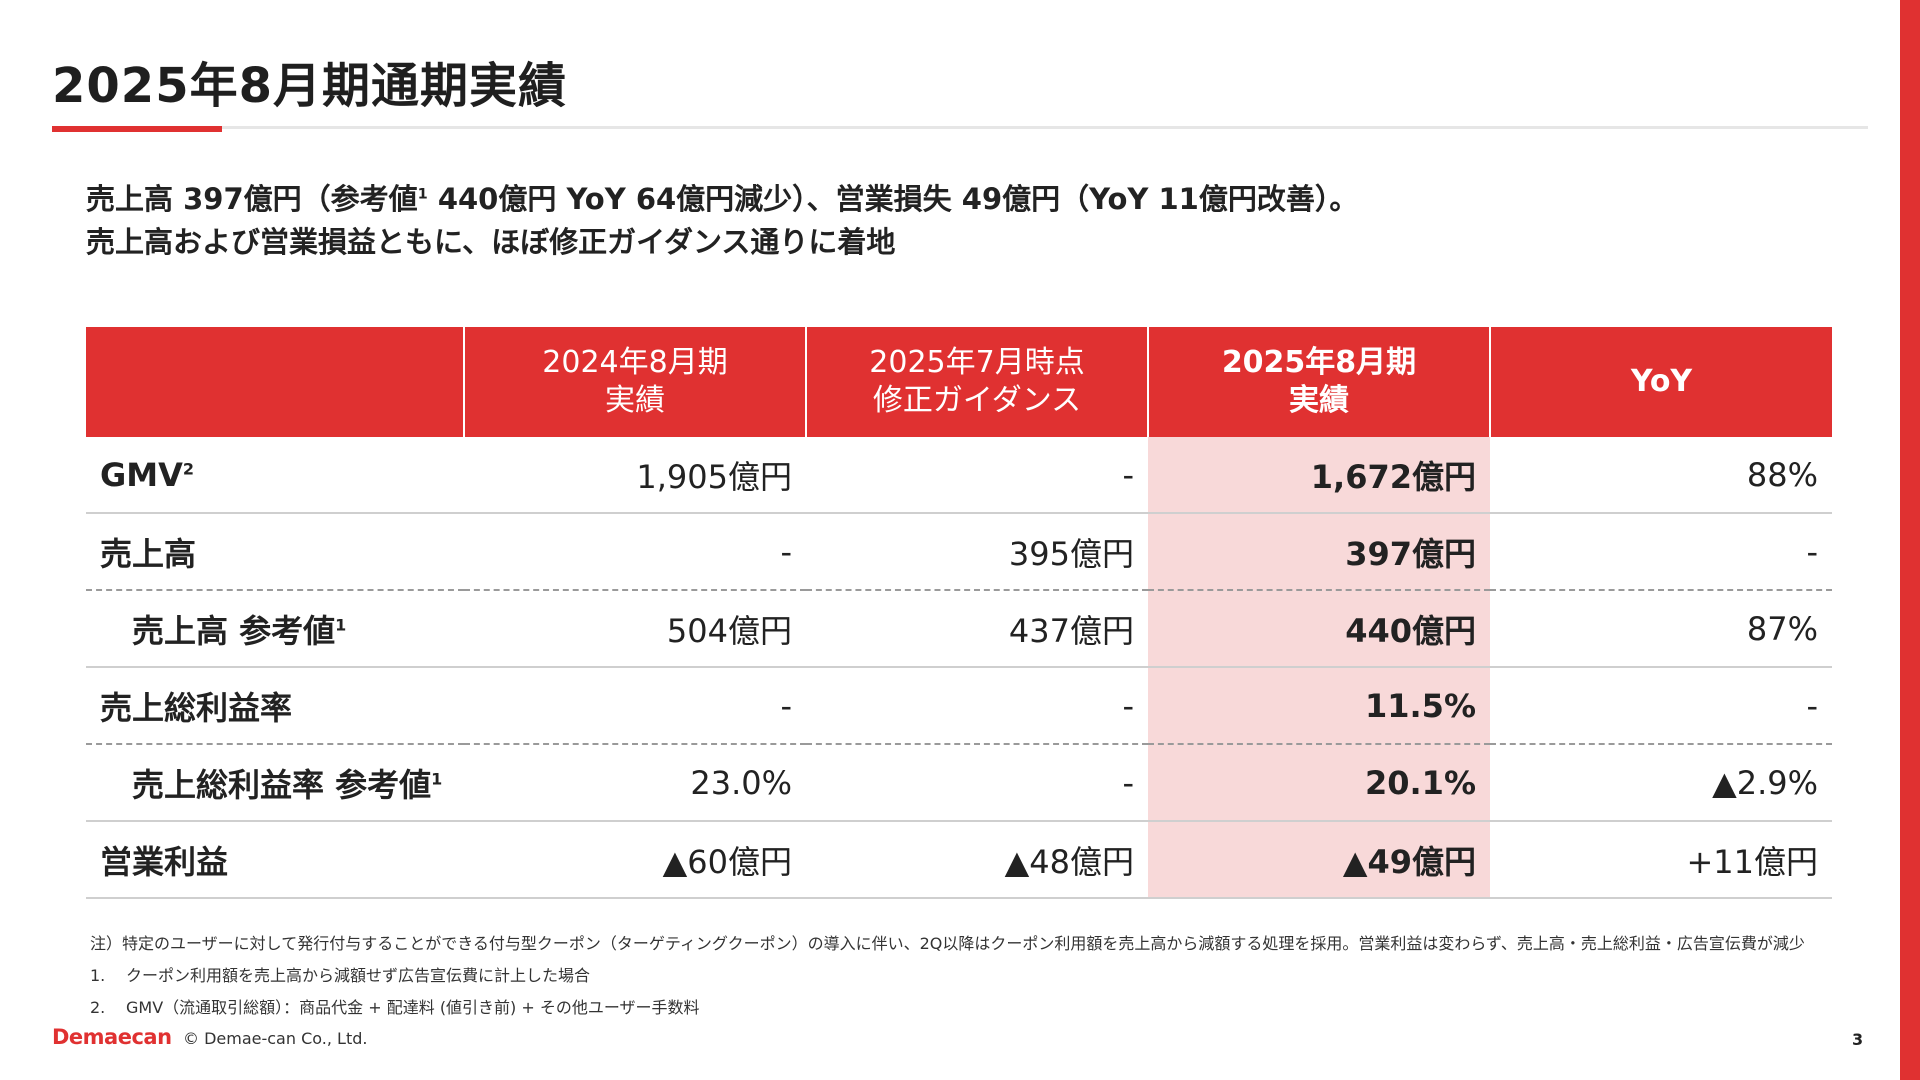 The height and width of the screenshot is (1080, 1920). I want to click on row-label-text: GMV, so click(141, 474).